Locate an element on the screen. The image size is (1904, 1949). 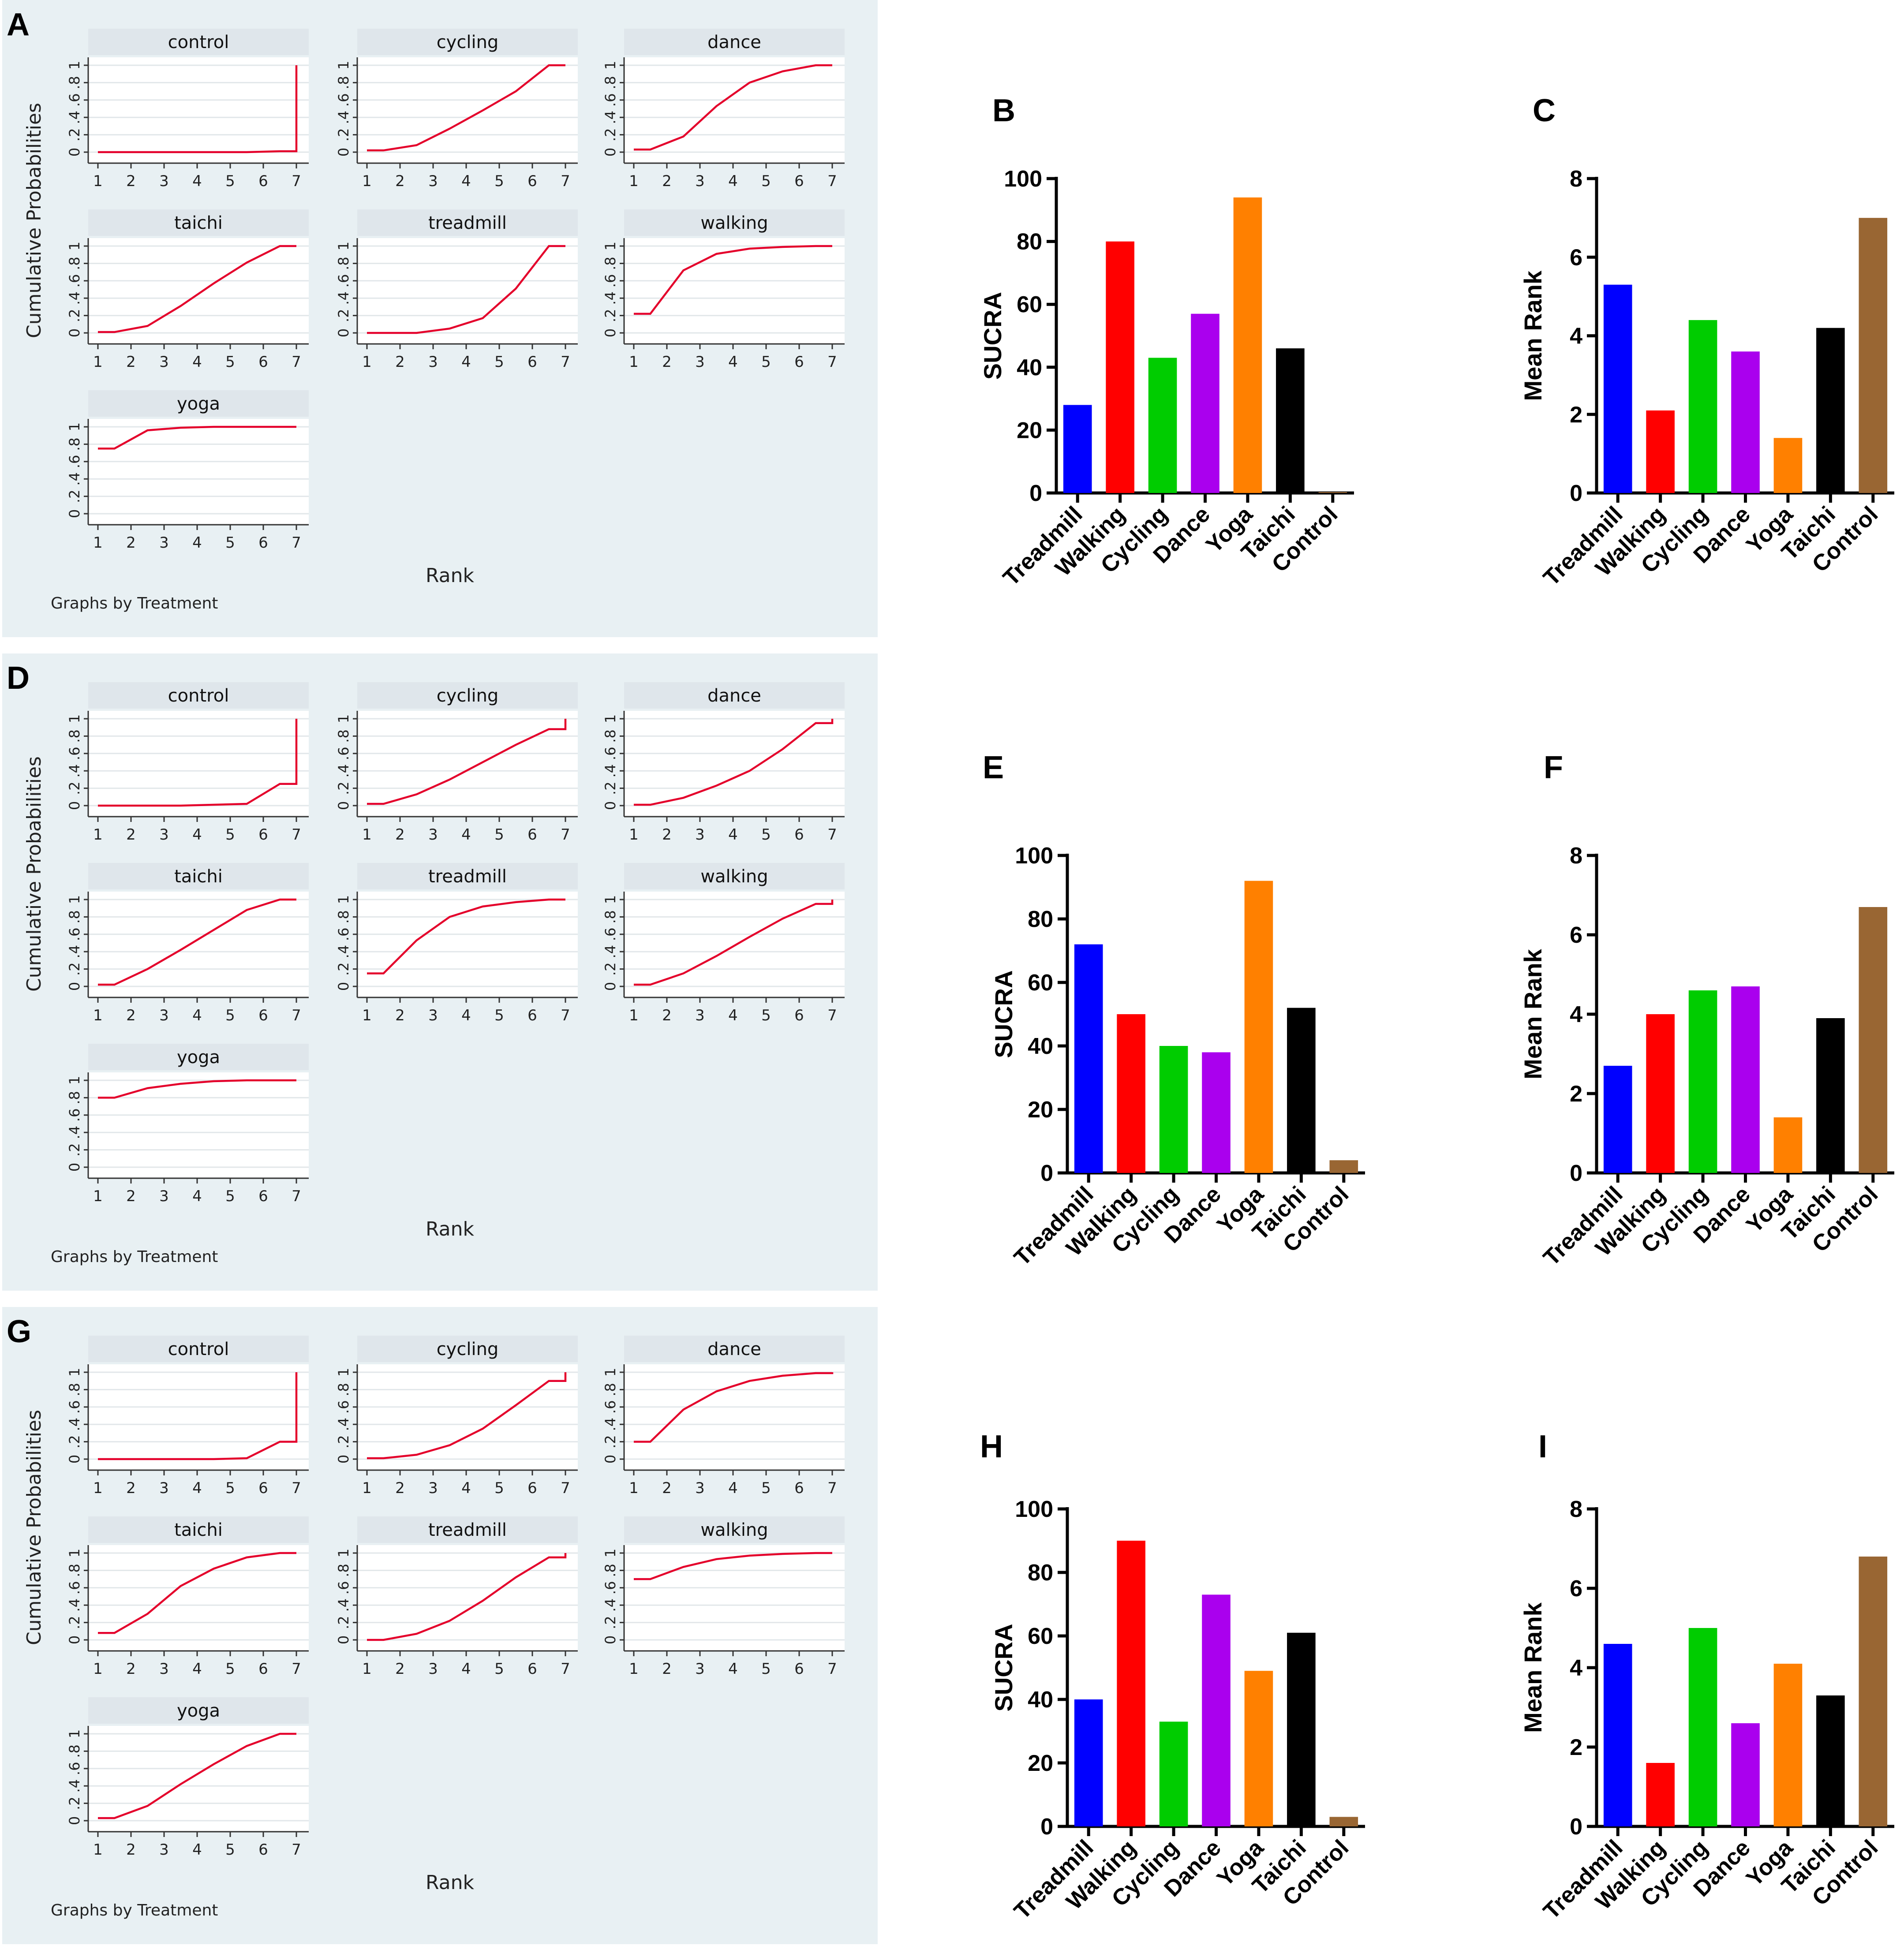
facet-title: control is located at coordinates (199, 1349).